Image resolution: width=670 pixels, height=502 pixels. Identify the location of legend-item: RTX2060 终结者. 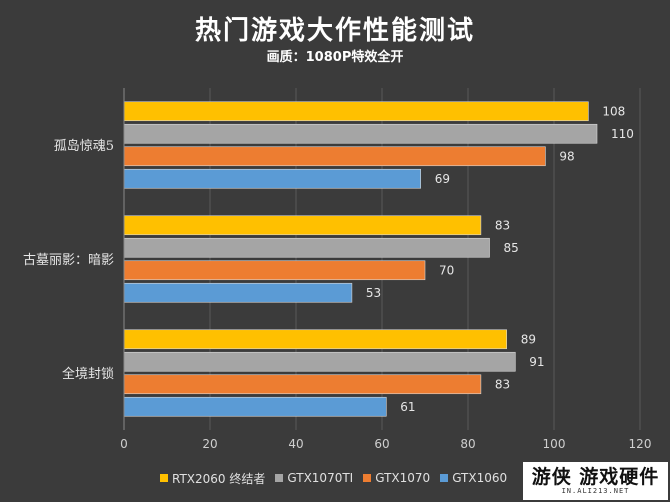
(212, 478).